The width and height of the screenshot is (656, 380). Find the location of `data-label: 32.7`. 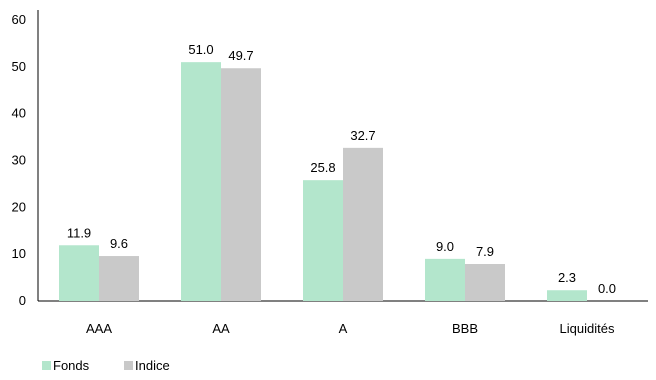

data-label: 32.7 is located at coordinates (362, 135).